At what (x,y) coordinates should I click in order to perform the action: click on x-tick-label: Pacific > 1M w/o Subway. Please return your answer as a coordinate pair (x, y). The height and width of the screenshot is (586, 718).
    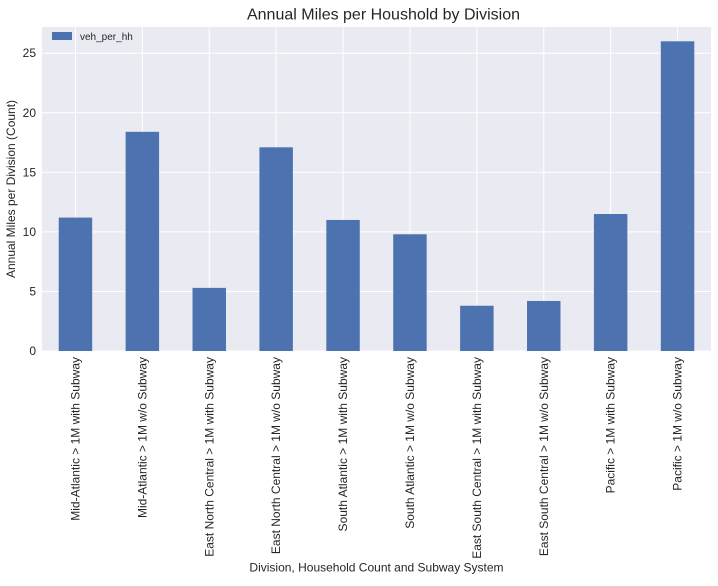
    Looking at the image, I should click on (678, 424).